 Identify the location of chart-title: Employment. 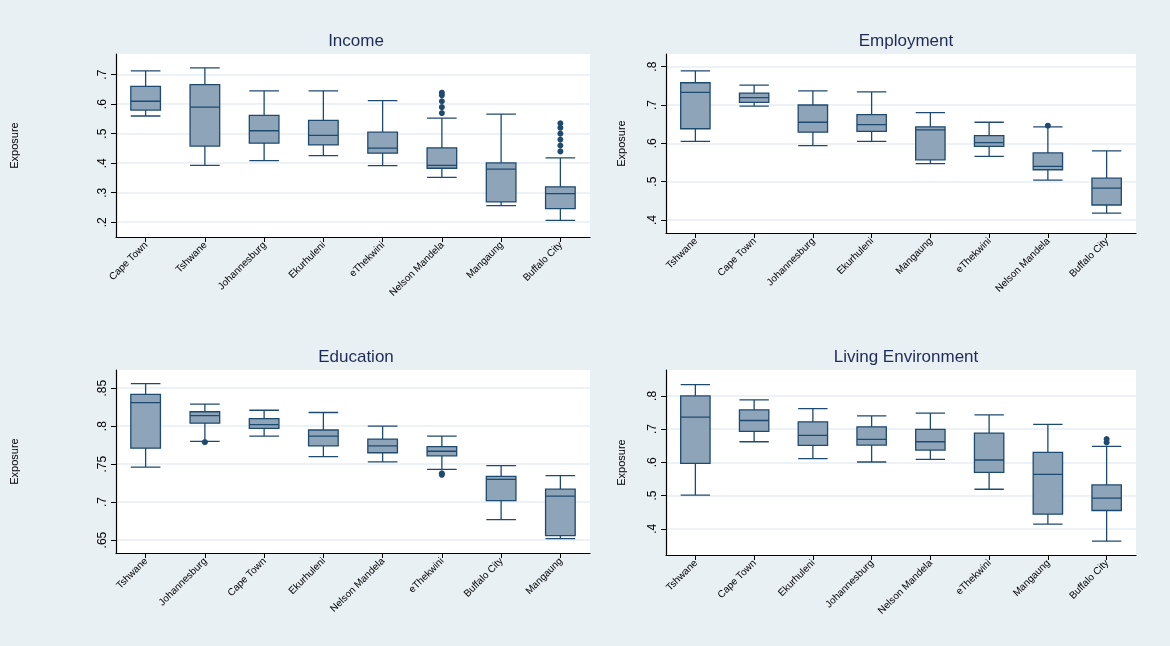
(906, 40).